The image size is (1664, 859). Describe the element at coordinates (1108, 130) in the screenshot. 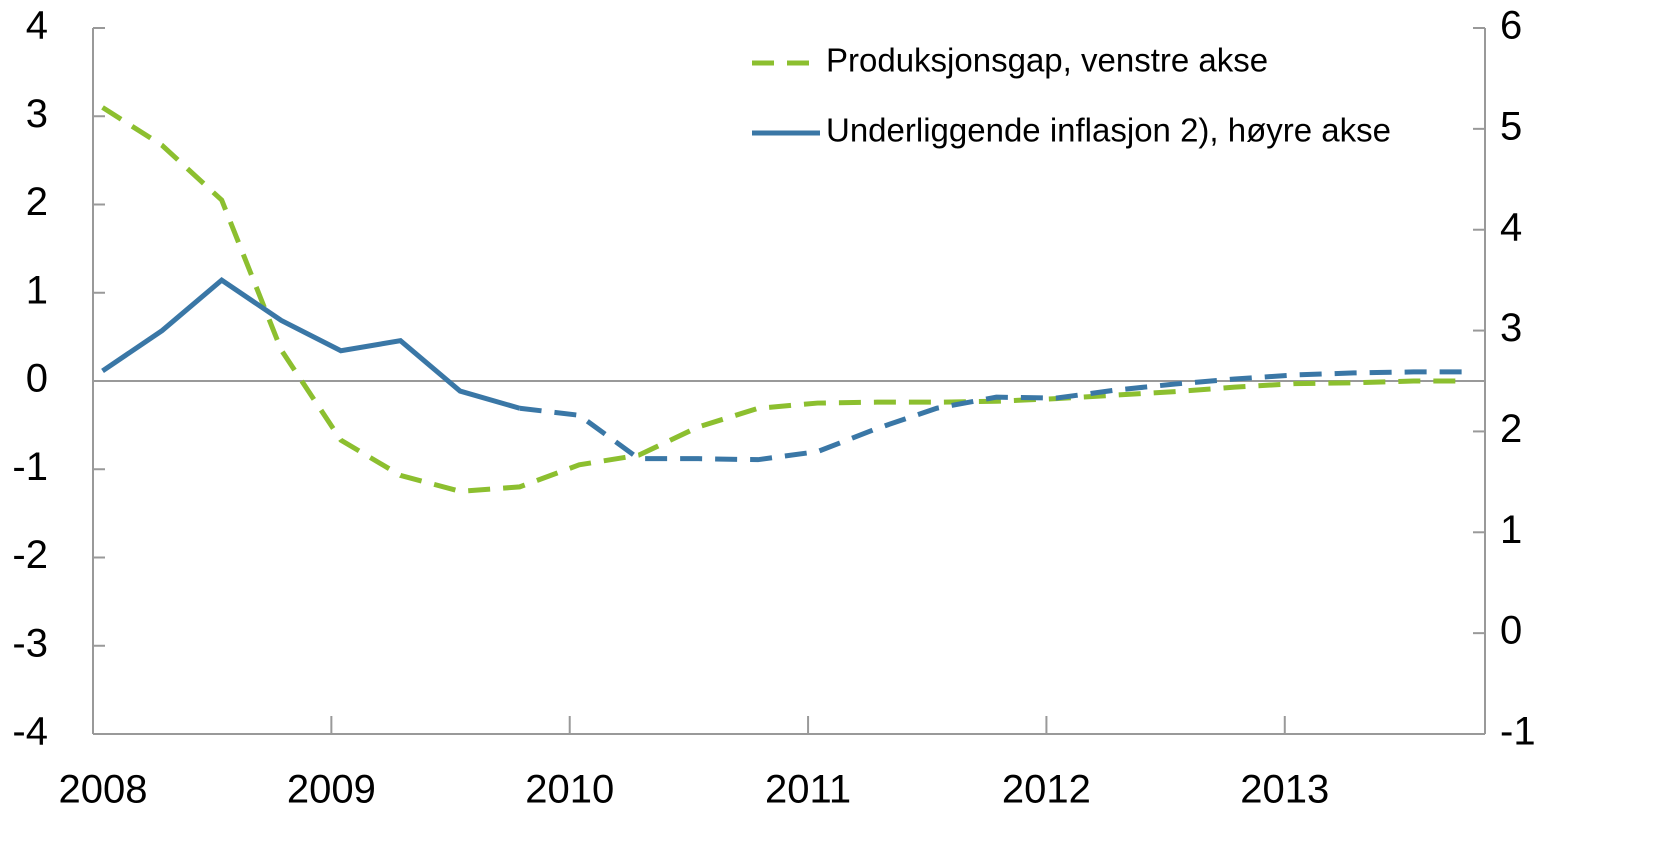

I see `legend-label: Underliggende inflasjon 2), høyre akse` at that location.